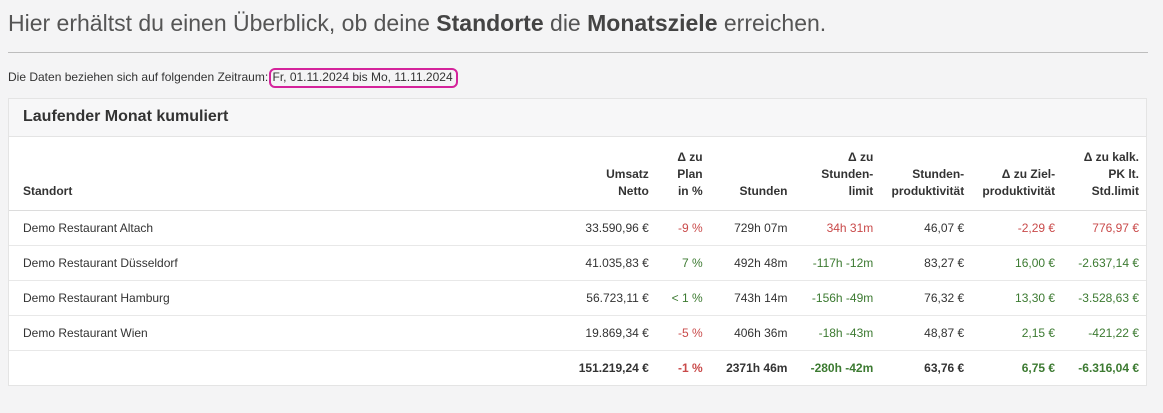  What do you see at coordinates (241, 174) in the screenshot?
I see `col-header-standort: Standort` at bounding box center [241, 174].